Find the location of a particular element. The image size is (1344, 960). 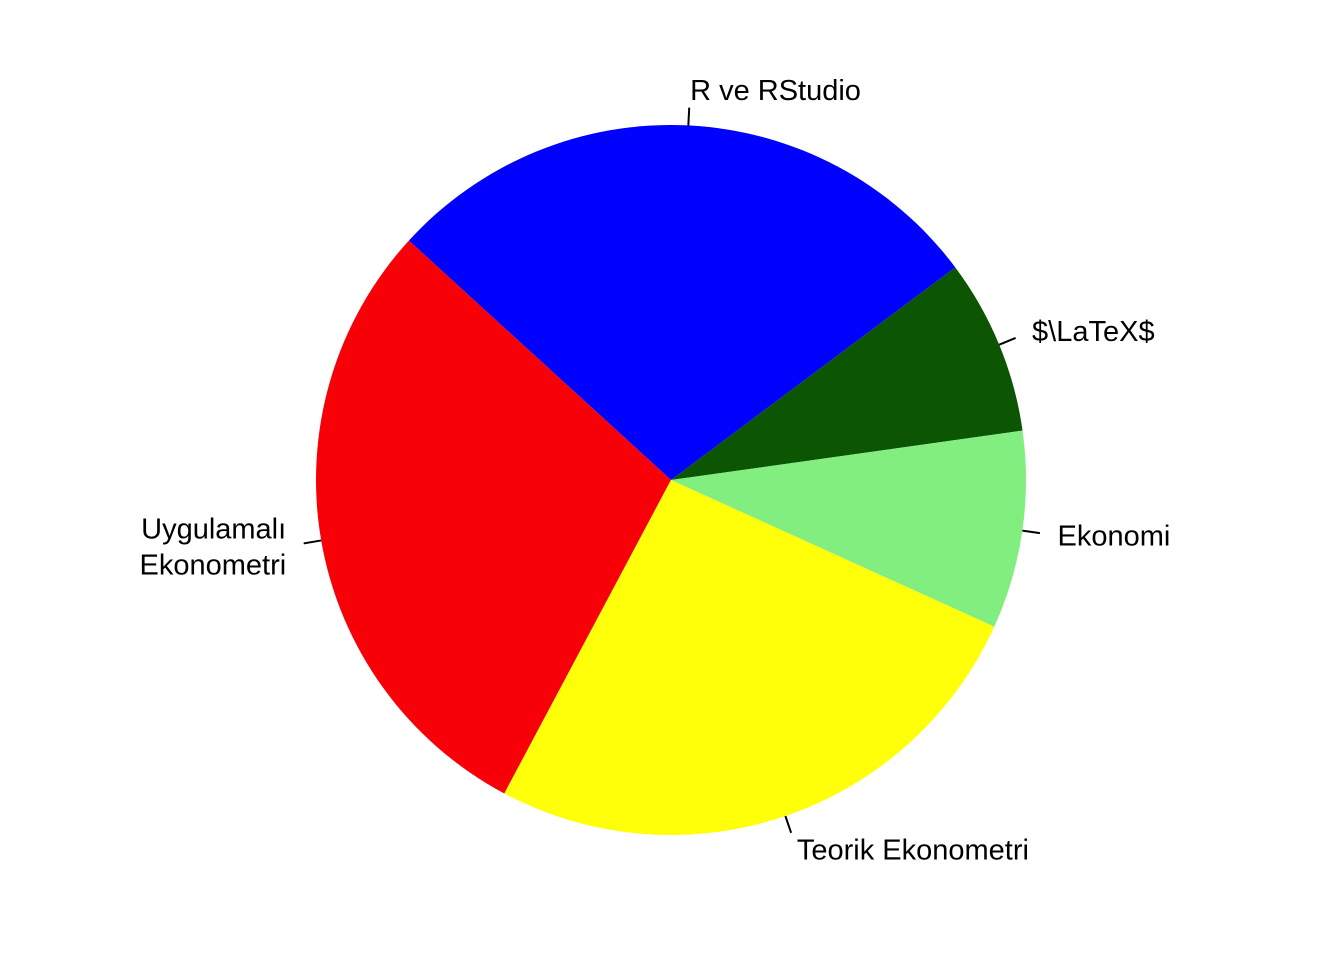

pie-slice-teorik-ekonometri is located at coordinates (749, 657).